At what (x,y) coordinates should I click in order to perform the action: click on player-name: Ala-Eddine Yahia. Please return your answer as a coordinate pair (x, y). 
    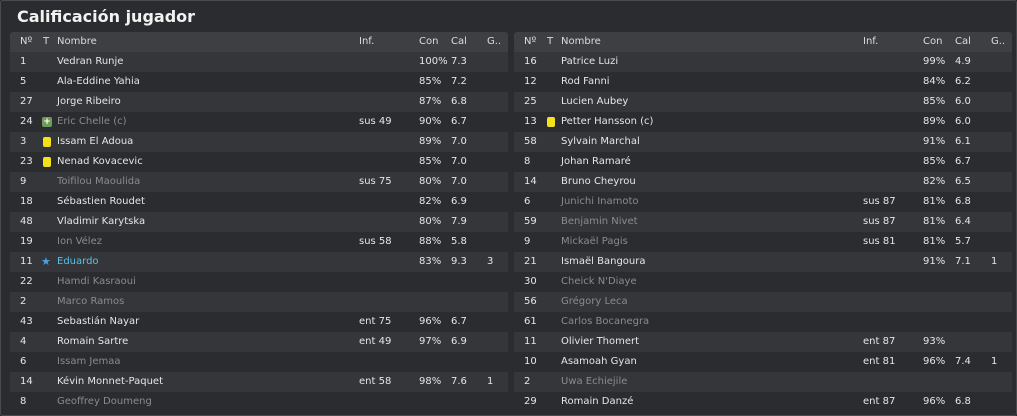
    Looking at the image, I should click on (98, 81).